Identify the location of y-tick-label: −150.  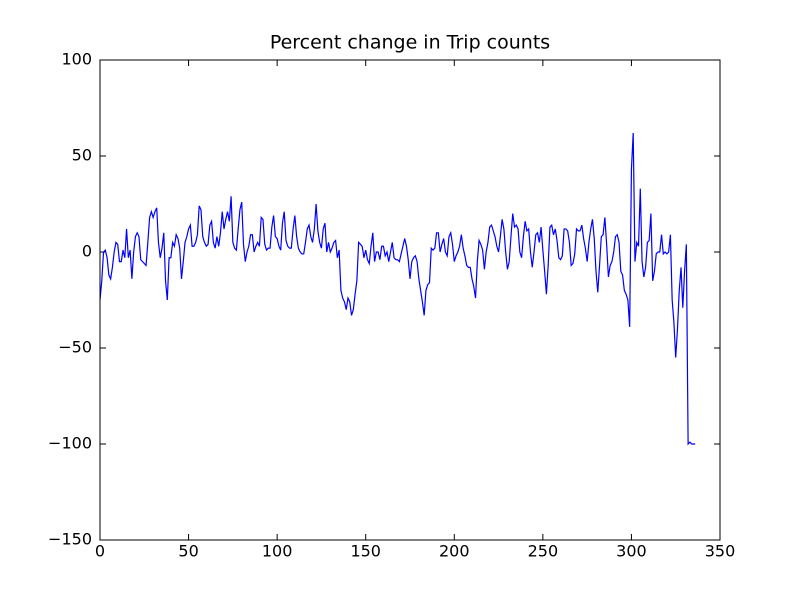
(70, 539).